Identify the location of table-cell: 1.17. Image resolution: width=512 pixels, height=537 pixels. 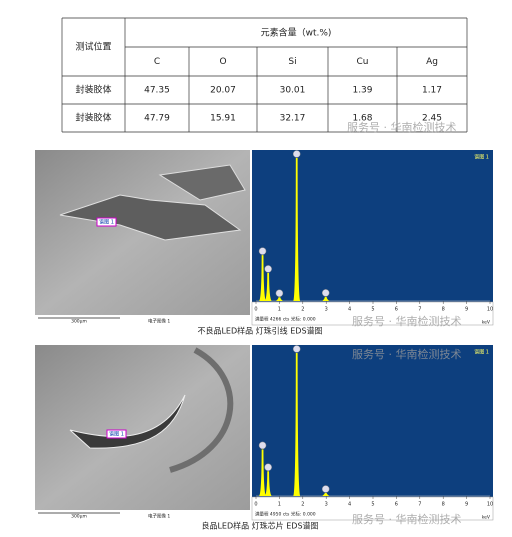
(432, 91).